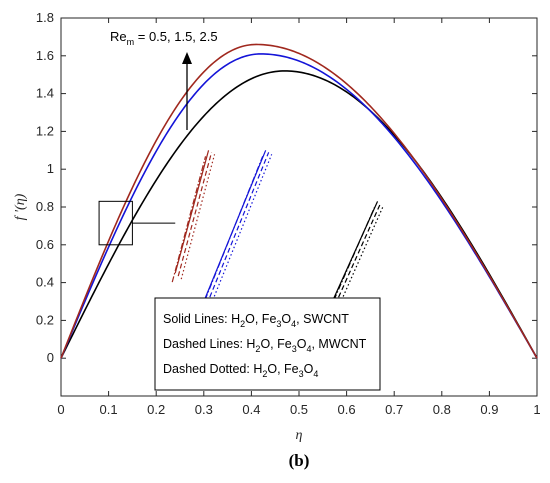  I want to click on y-tick-label: 0.2, so click(45, 319).